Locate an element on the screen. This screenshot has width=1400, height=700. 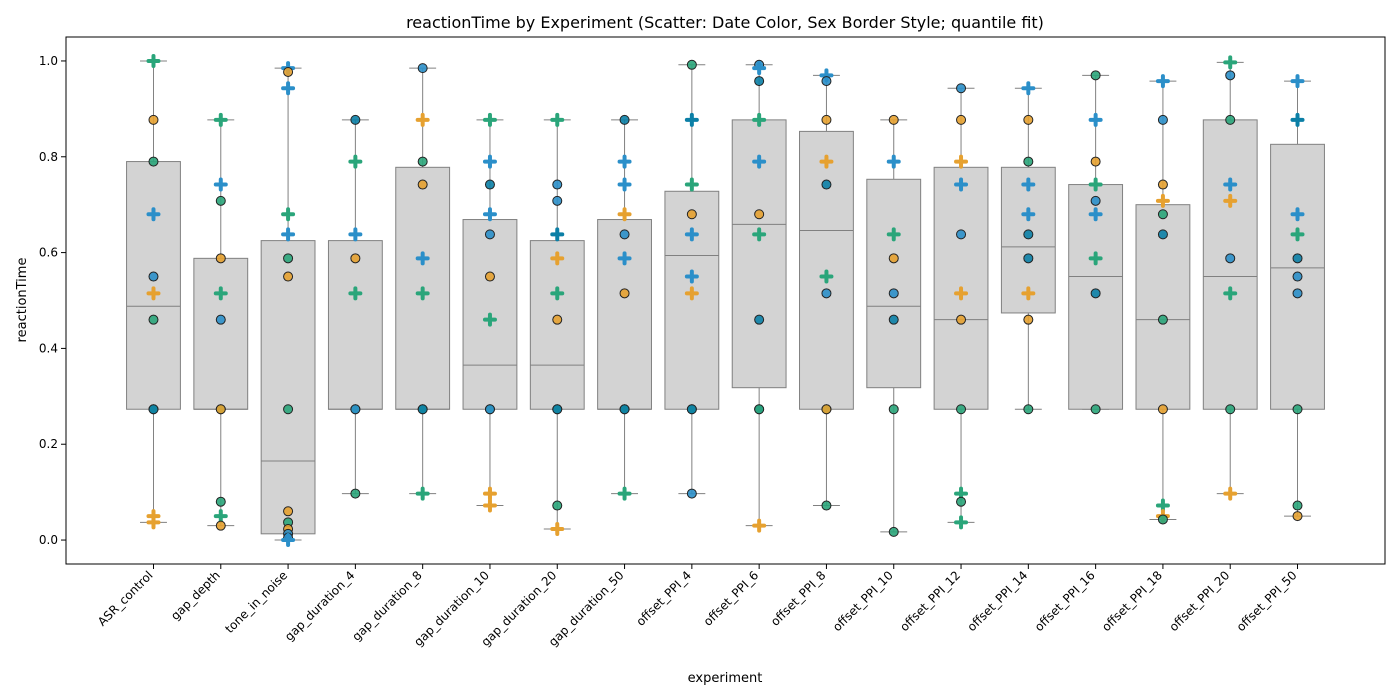
x-tick-label: offset_PPI_16 is located at coordinates (1065, 601).